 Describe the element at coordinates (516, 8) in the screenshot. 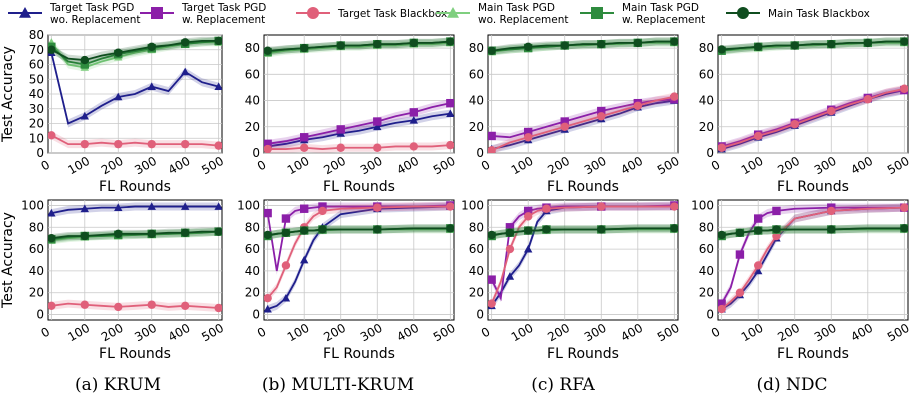

I see `legend-label: Main Task PGD` at that location.